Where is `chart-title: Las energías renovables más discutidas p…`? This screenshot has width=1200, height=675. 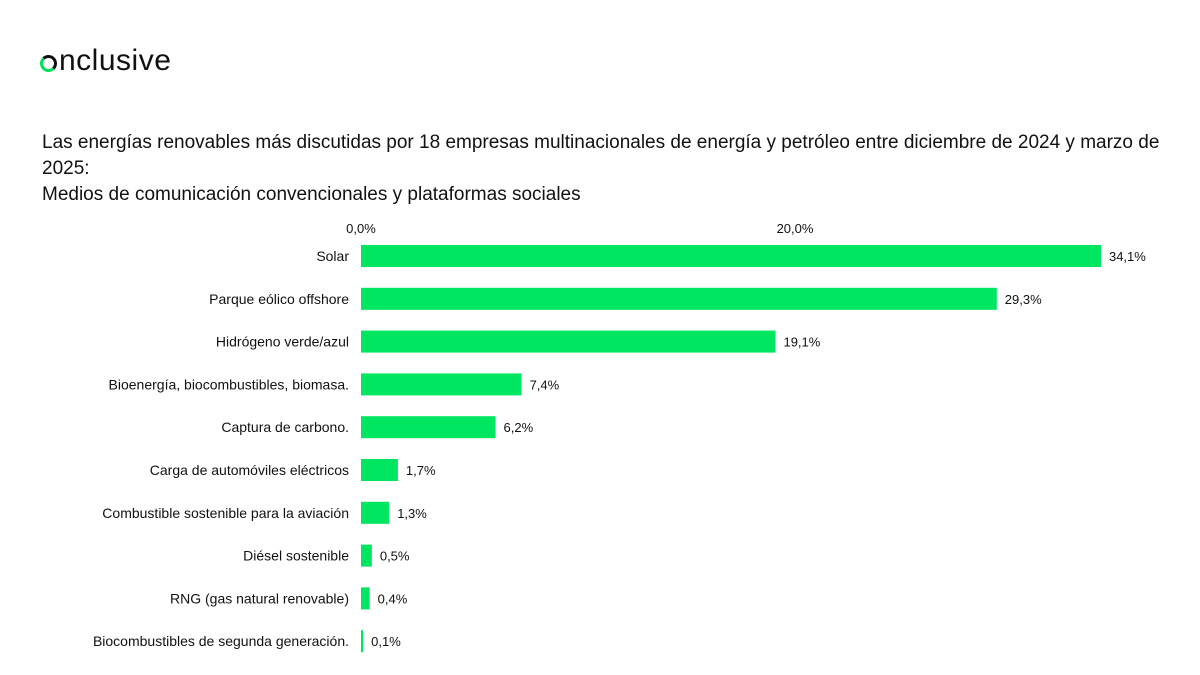 chart-title: Las energías renovables más discutidas p… is located at coordinates (607, 169).